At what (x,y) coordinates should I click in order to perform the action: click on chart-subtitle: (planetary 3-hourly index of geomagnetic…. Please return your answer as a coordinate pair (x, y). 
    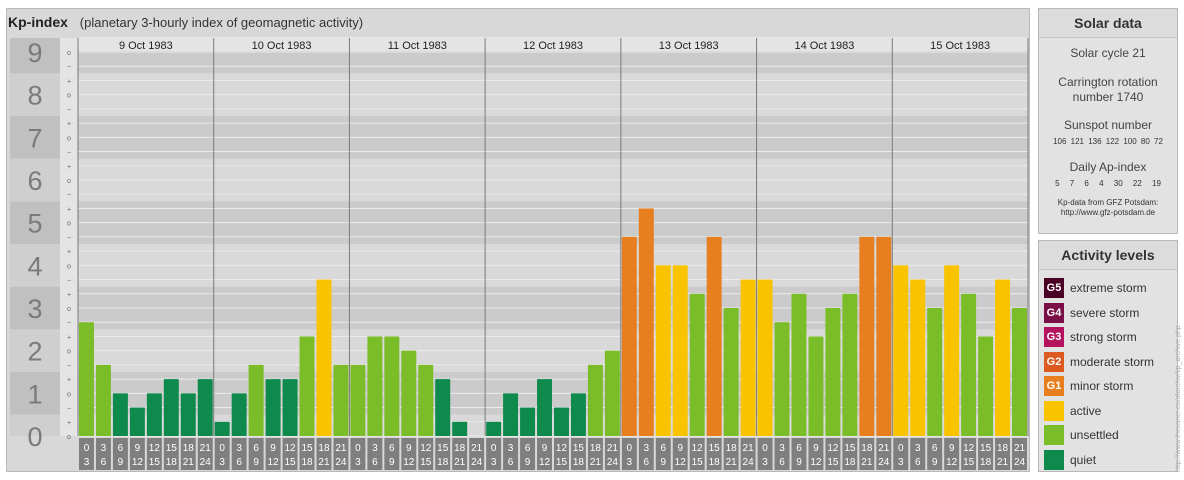
    Looking at the image, I should click on (221, 22).